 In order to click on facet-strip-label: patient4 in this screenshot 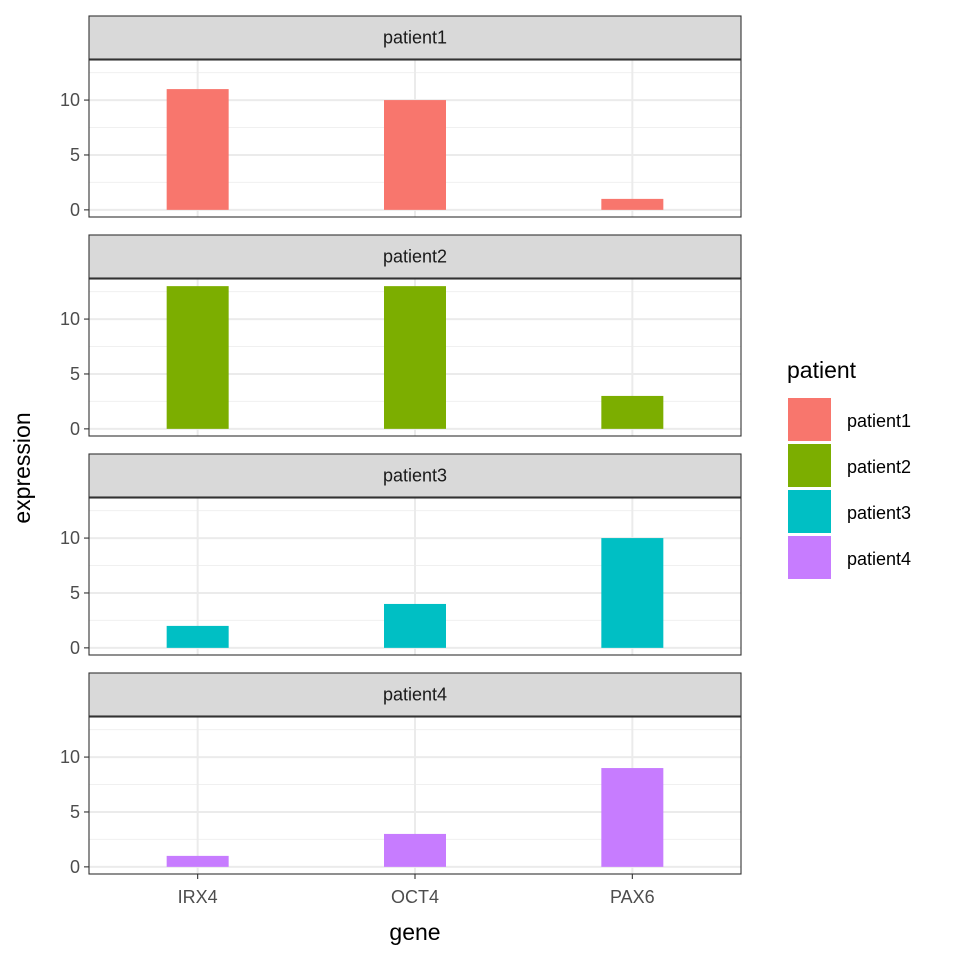, I will do `click(415, 695)`.